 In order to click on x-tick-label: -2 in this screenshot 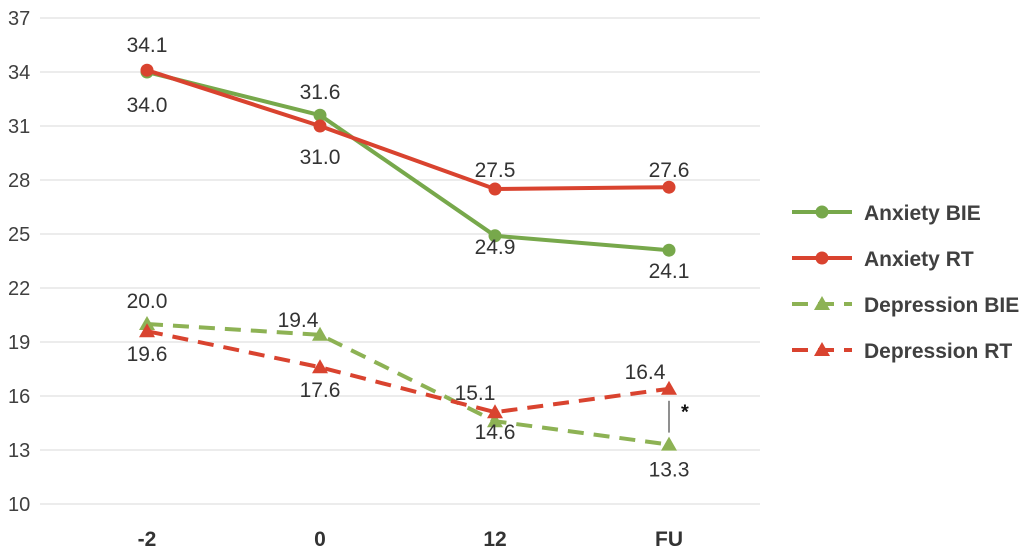, I will do `click(147, 539)`.